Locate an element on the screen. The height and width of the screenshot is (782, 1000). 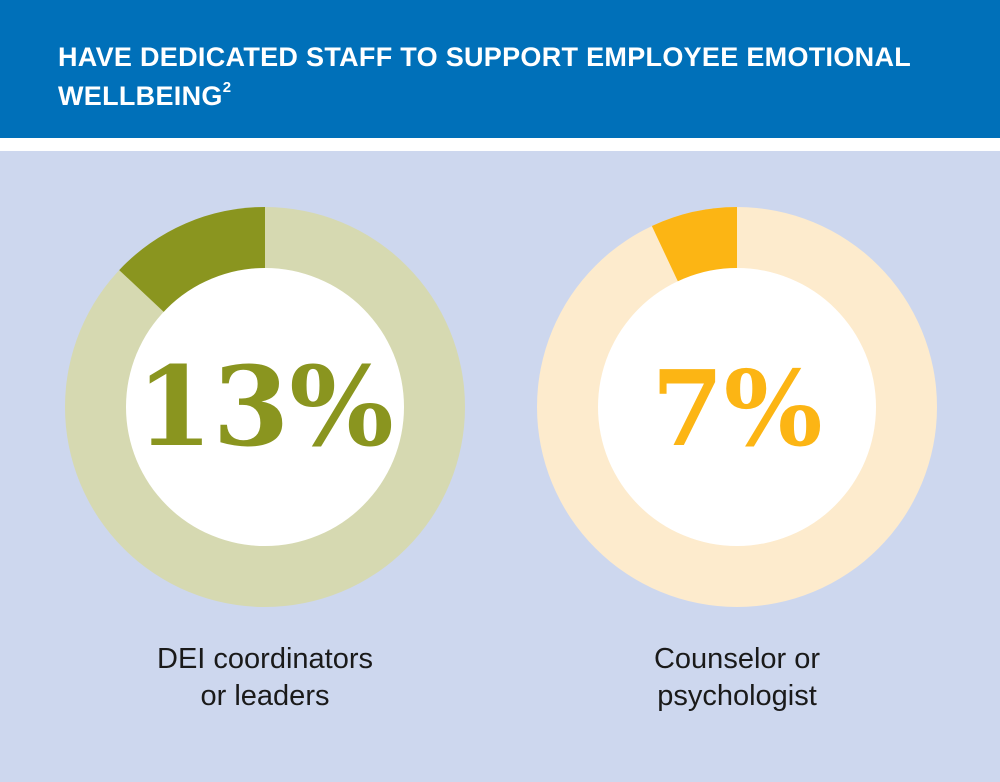
donut-label-dei: DEI coordinators or leaders is located at coordinates (265, 678).